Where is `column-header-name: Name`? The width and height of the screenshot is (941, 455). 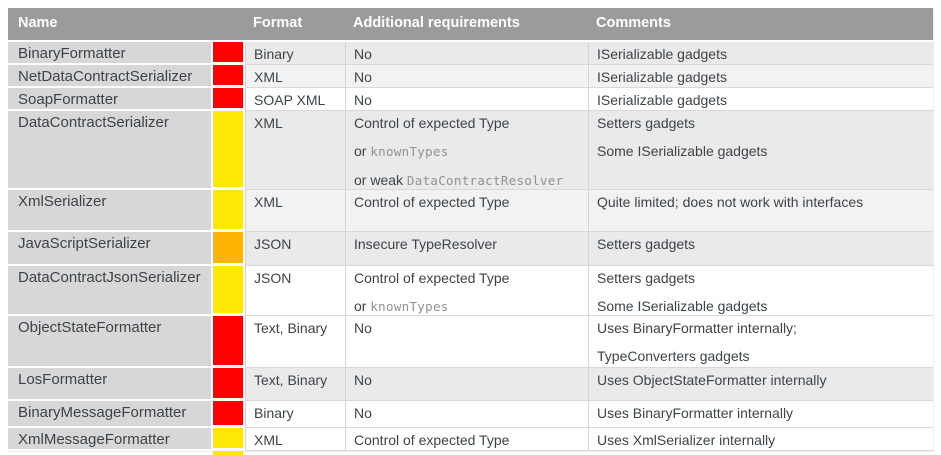 column-header-name: Name is located at coordinates (38, 23).